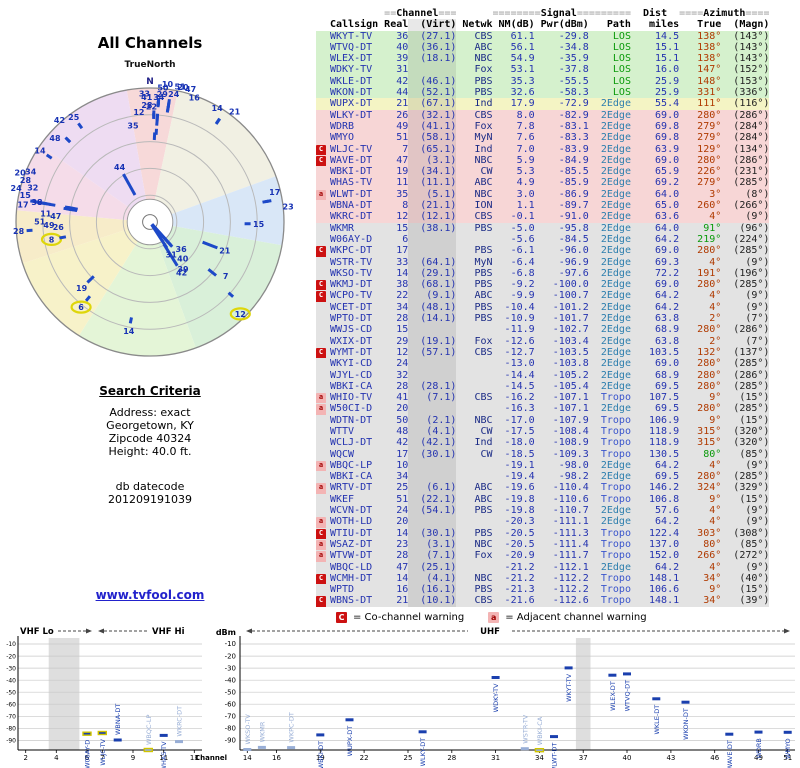 This screenshot has width=800, height=768. Describe the element at coordinates (709, 251) in the screenshot. I see `cell-azimuth-true: 280°` at that location.